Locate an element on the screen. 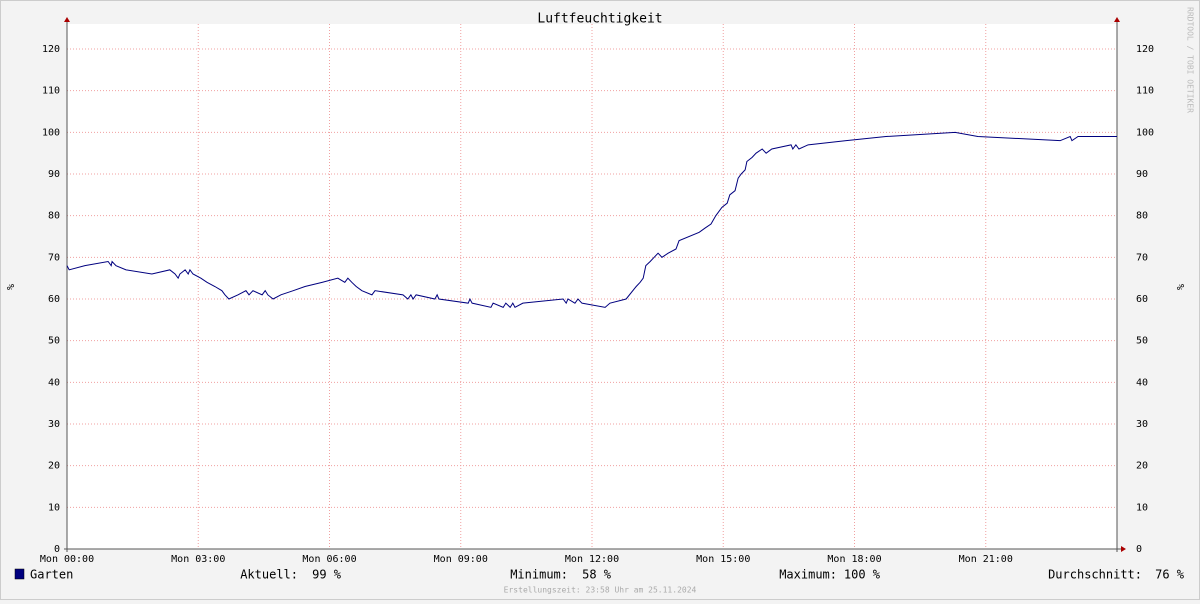 The height and width of the screenshot is (604, 1200). y2-tick-label: 60 is located at coordinates (1142, 299).